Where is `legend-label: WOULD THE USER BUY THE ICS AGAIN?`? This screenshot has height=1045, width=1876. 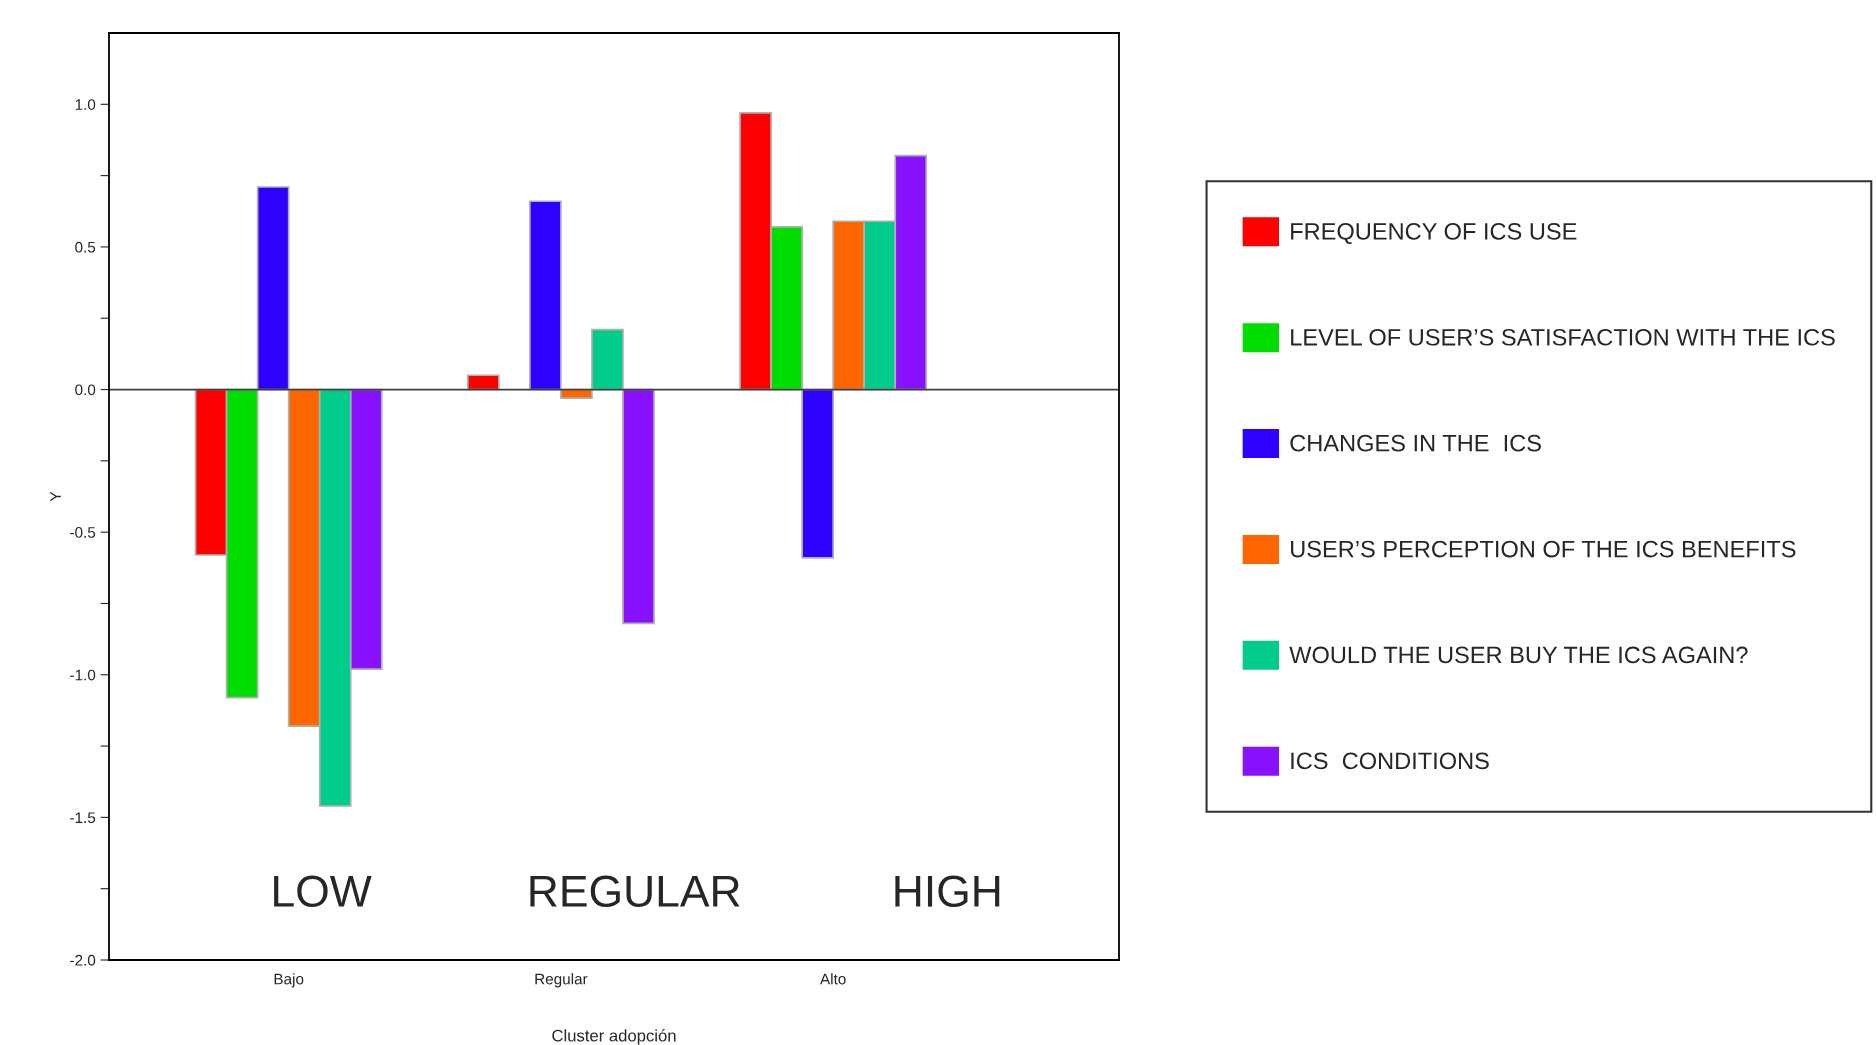
legend-label: WOULD THE USER BUY THE ICS AGAIN? is located at coordinates (1518, 655).